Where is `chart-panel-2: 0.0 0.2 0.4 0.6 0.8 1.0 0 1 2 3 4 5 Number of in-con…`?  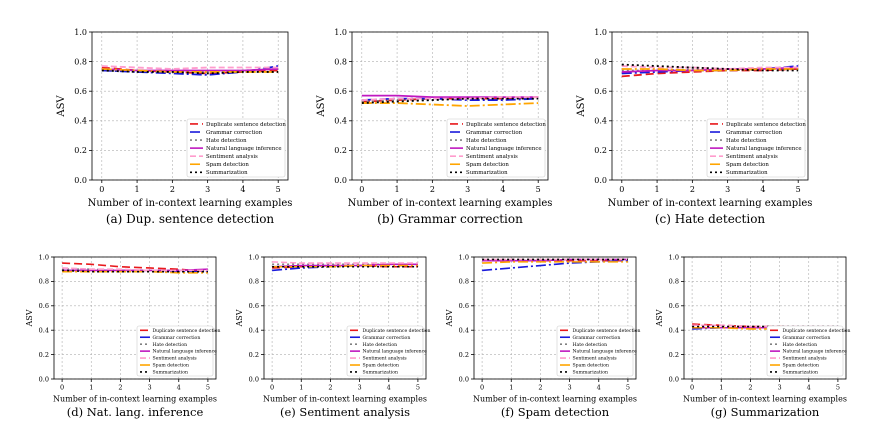 chart-panel-2: 0.0 0.2 0.4 0.6 0.8 1.0 0 1 2 3 4 5 Number of in-con… is located at coordinates (694, 127).